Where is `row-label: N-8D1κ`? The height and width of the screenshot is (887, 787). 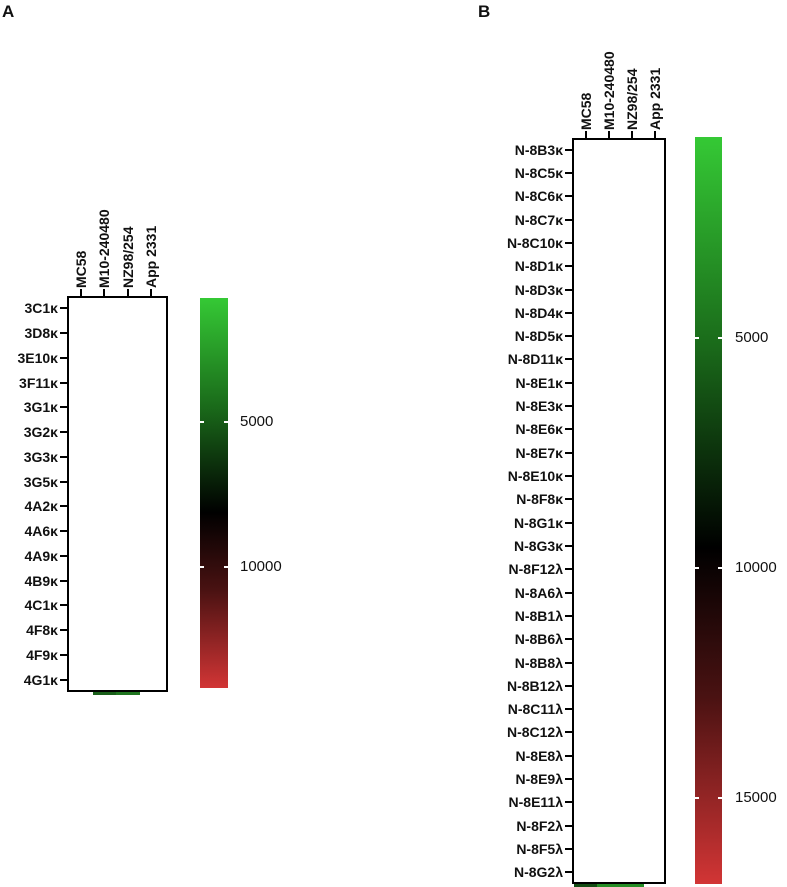 row-label: N-8D1κ is located at coordinates (538, 266).